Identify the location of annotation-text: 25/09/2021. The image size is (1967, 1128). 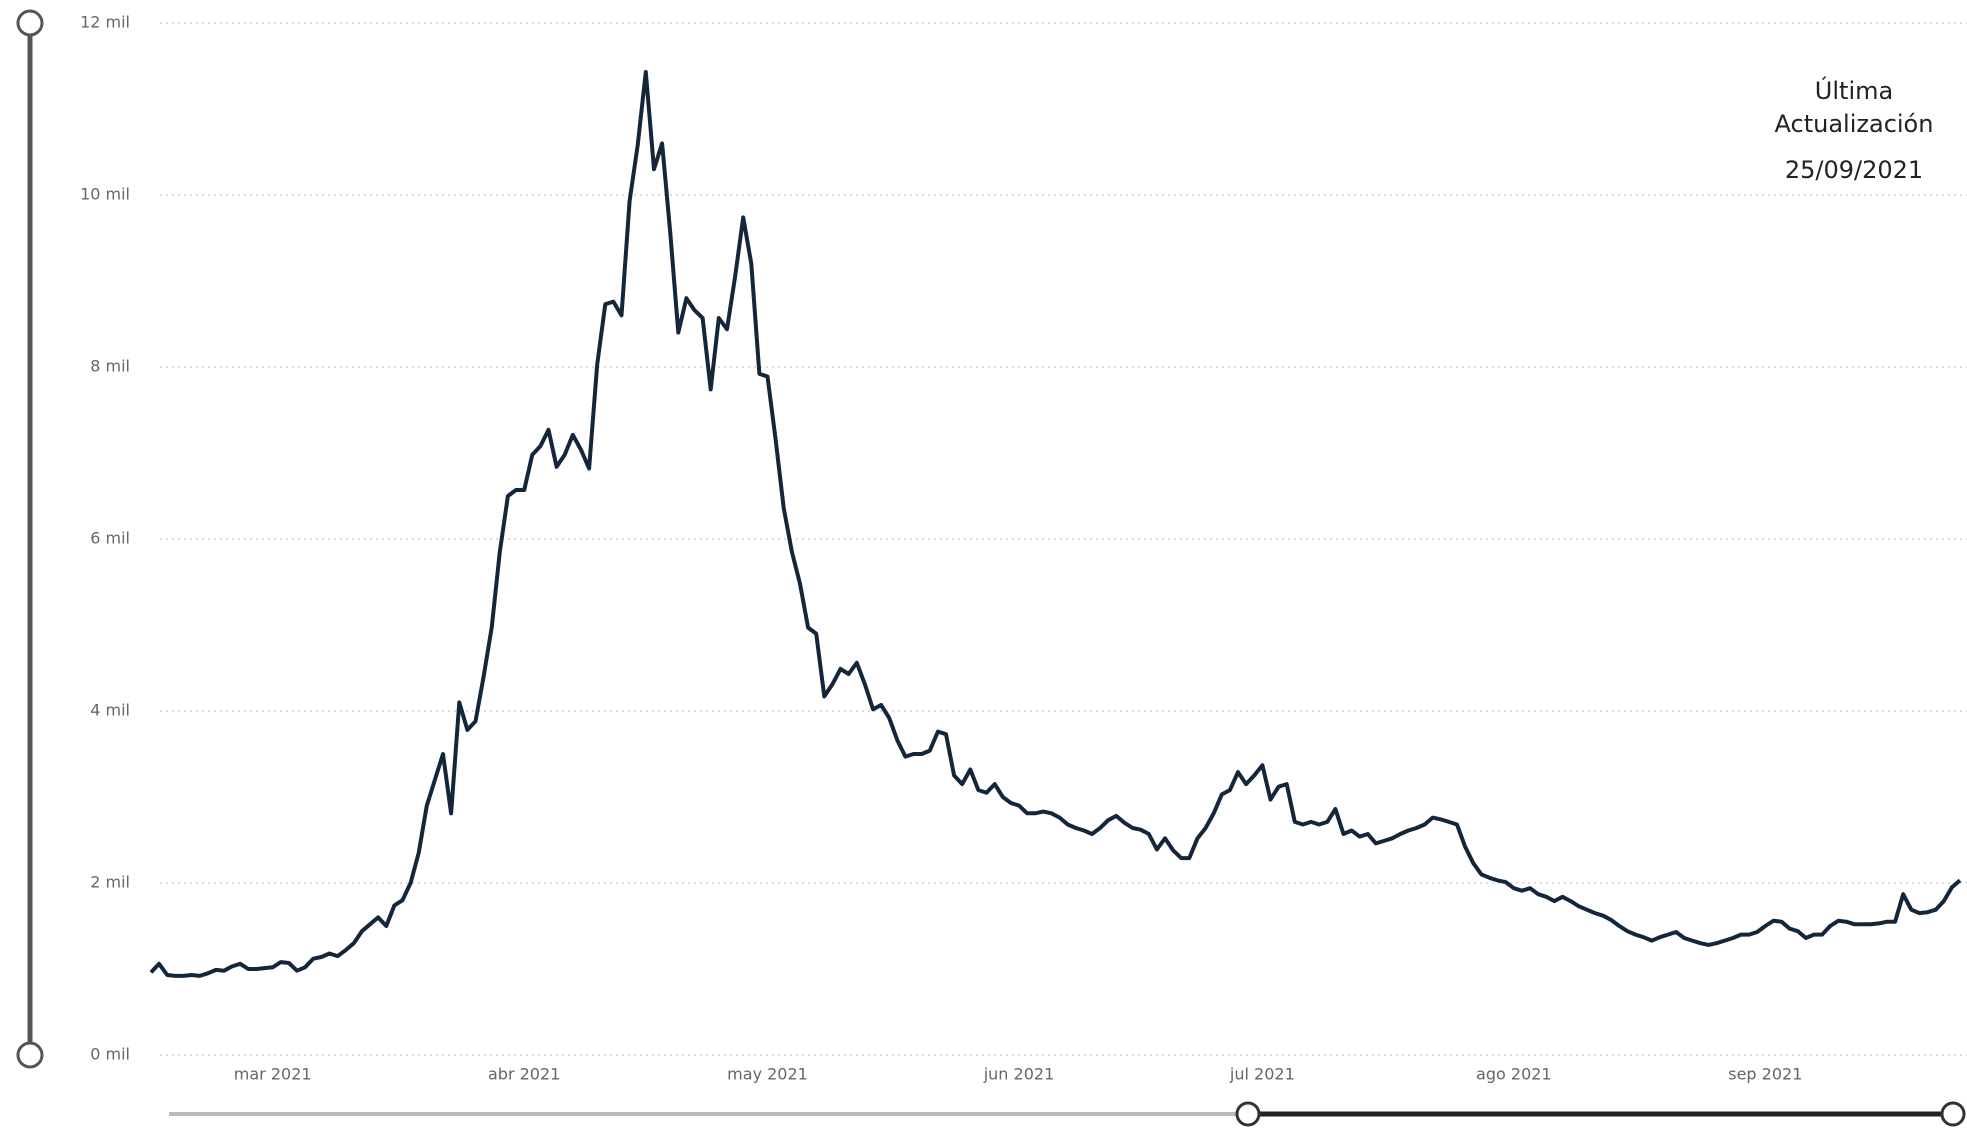
(1854, 170).